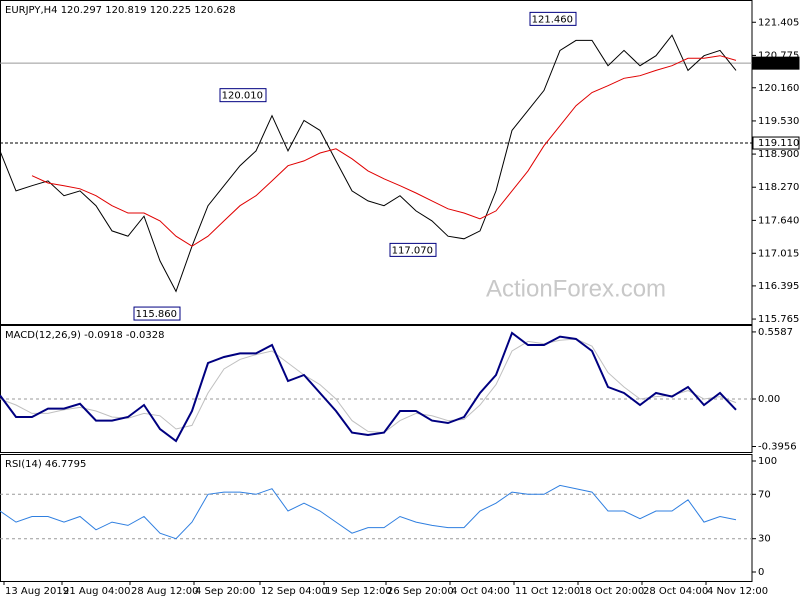 The height and width of the screenshot is (600, 800). Describe the element at coordinates (358, 591) in the screenshot. I see `x-tick-label: 19 Sep 12:00` at that location.